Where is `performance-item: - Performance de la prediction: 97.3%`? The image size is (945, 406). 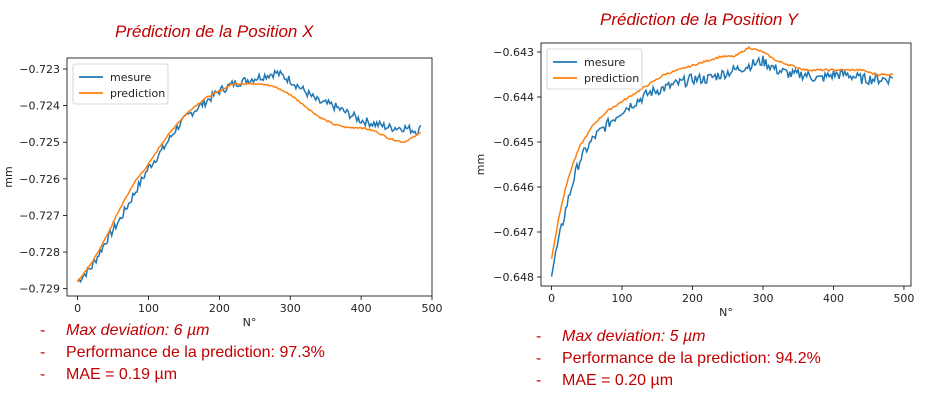 performance-item: - Performance de la prediction: 97.3% is located at coordinates (182, 353).